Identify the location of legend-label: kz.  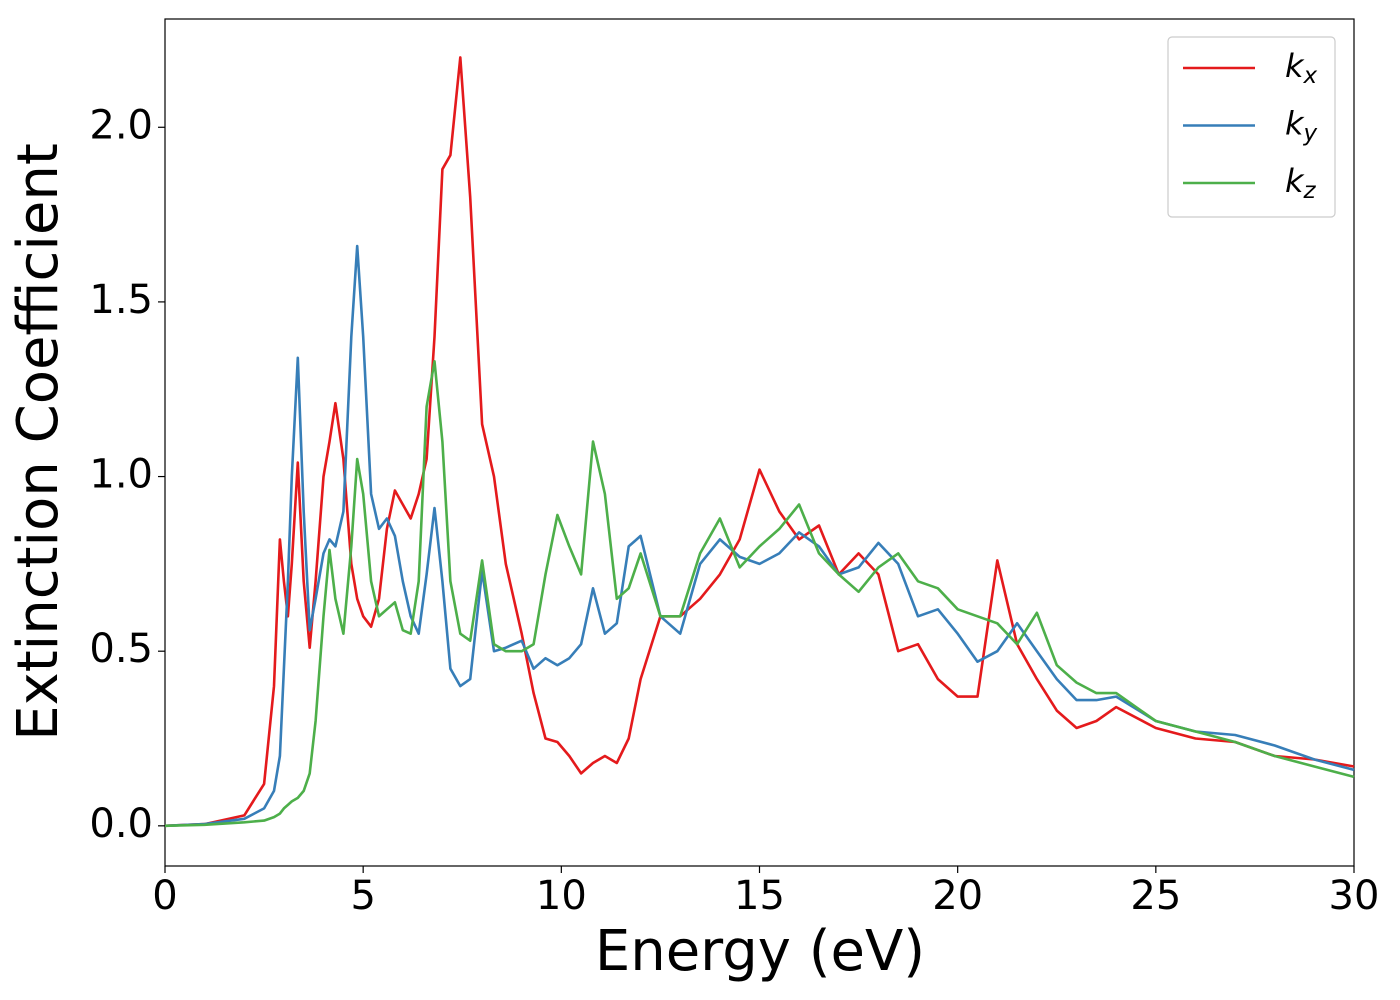
(1301, 183).